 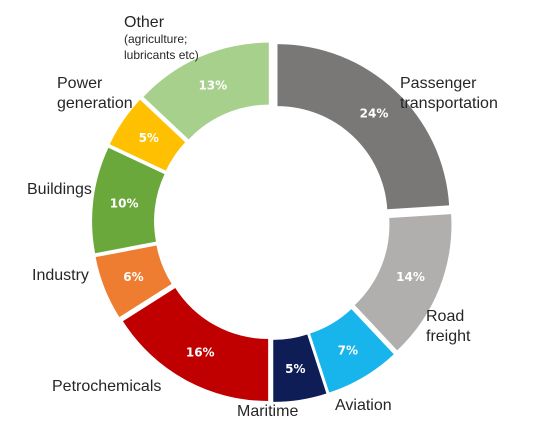 What do you see at coordinates (448, 326) in the screenshot?
I see `category-label: Road freight` at bounding box center [448, 326].